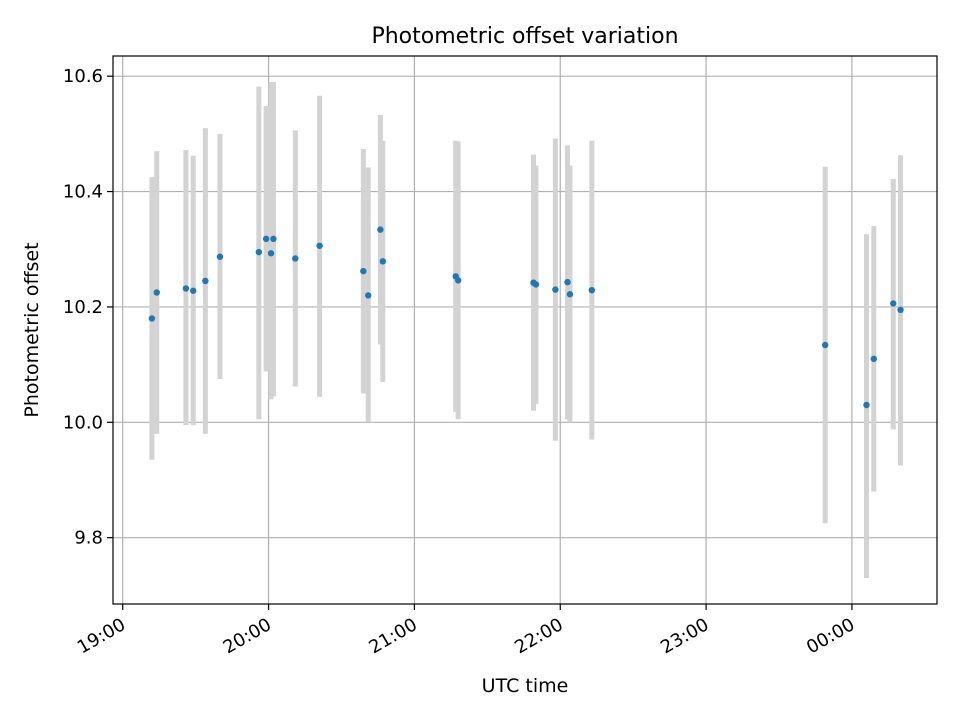 This screenshot has height=720, width=960. What do you see at coordinates (83, 192) in the screenshot?
I see `y-tick-label: 10.4` at bounding box center [83, 192].